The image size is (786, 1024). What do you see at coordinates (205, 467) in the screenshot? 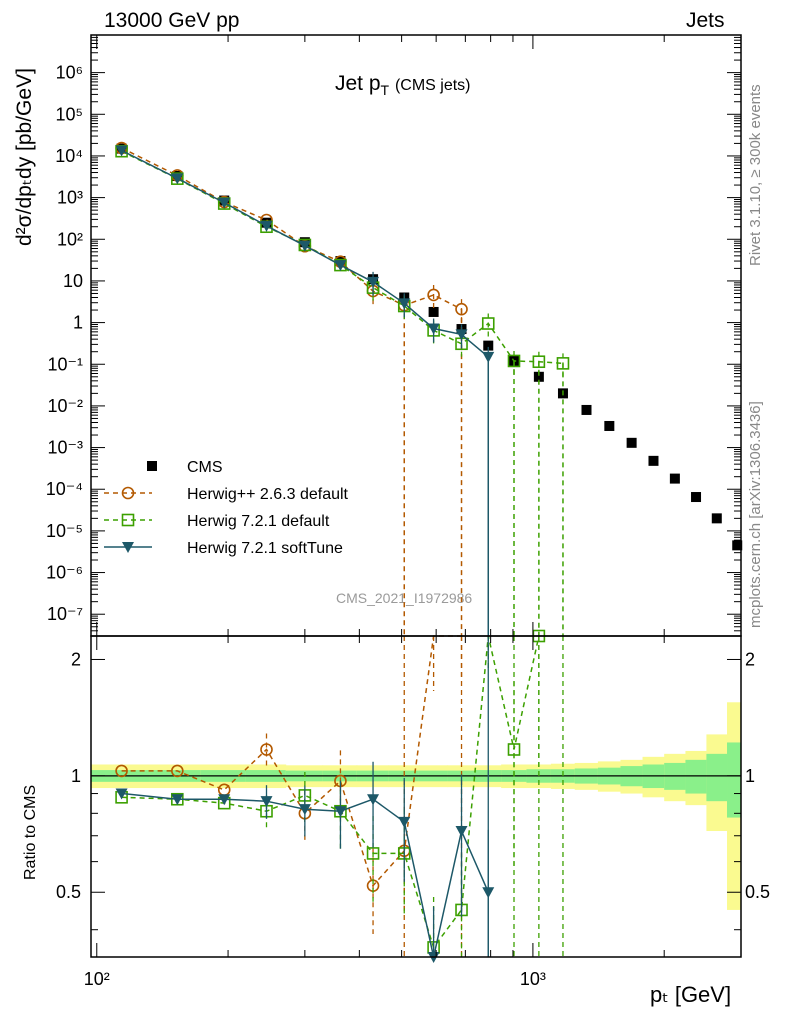
I see `legend-label: CMS` at bounding box center [205, 467].